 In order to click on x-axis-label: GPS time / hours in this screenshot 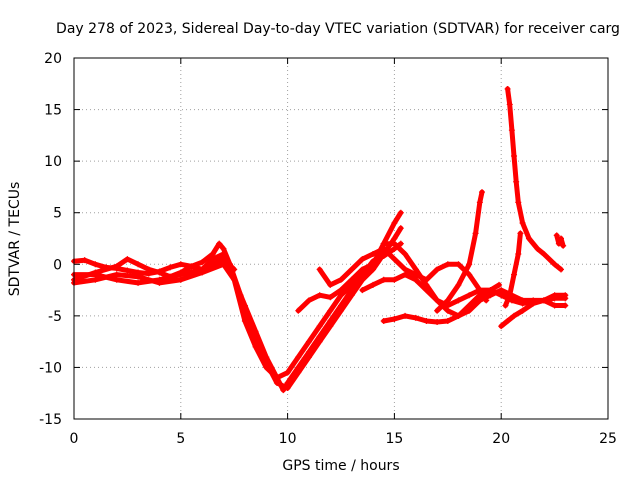, I will do `click(340, 466)`.